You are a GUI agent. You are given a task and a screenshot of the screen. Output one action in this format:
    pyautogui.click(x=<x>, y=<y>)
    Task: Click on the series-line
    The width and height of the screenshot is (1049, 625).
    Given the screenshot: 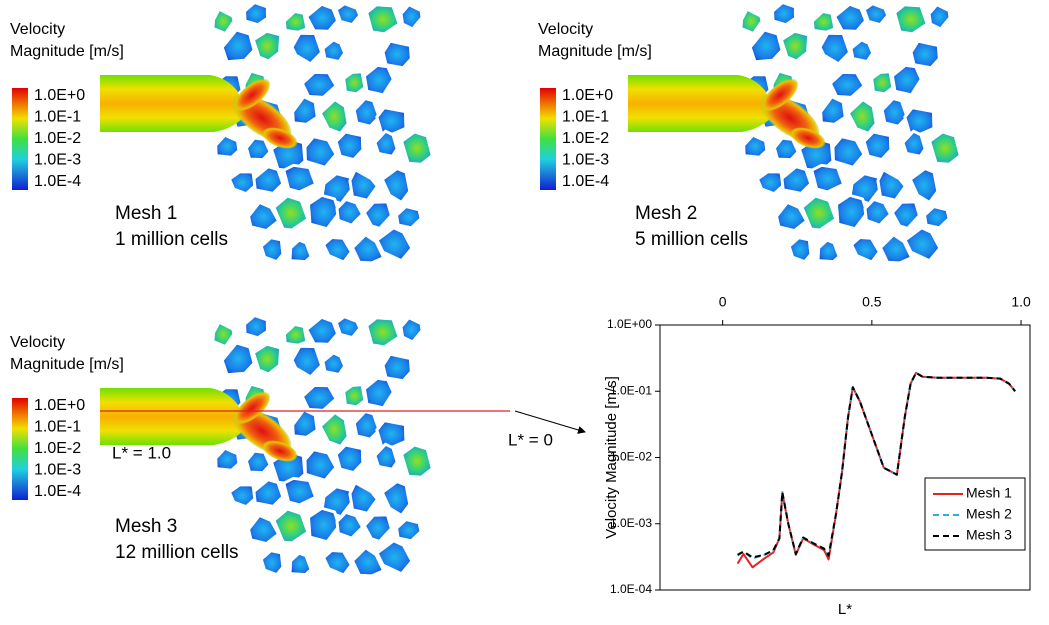 What is the action you would take?
    pyautogui.click(x=876, y=465)
    